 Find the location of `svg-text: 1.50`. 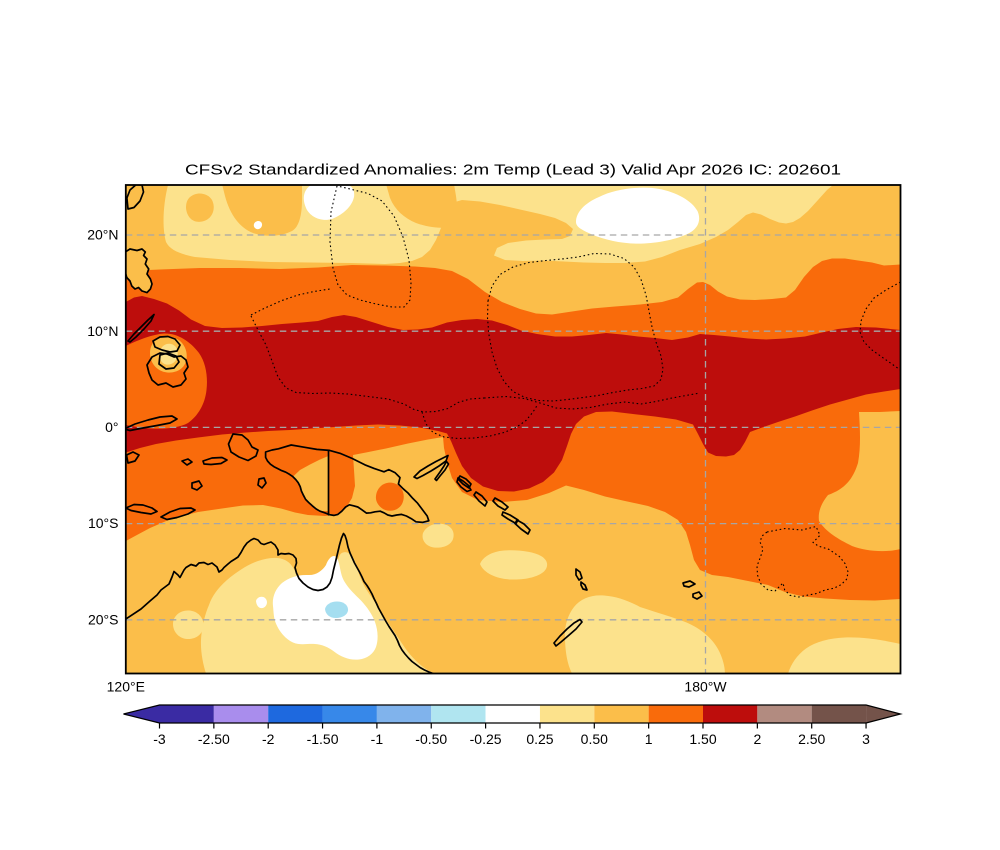

svg-text: 1.50 is located at coordinates (702, 739).